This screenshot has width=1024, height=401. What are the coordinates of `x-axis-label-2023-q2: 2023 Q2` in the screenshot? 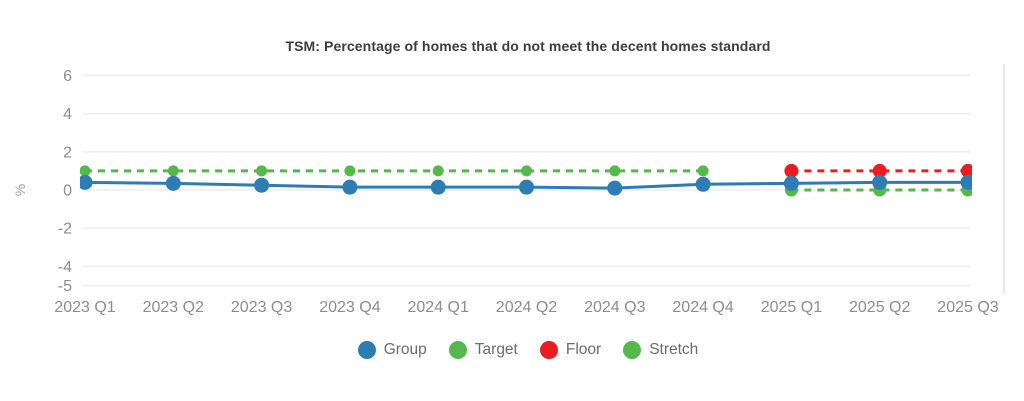 It's located at (173, 307).